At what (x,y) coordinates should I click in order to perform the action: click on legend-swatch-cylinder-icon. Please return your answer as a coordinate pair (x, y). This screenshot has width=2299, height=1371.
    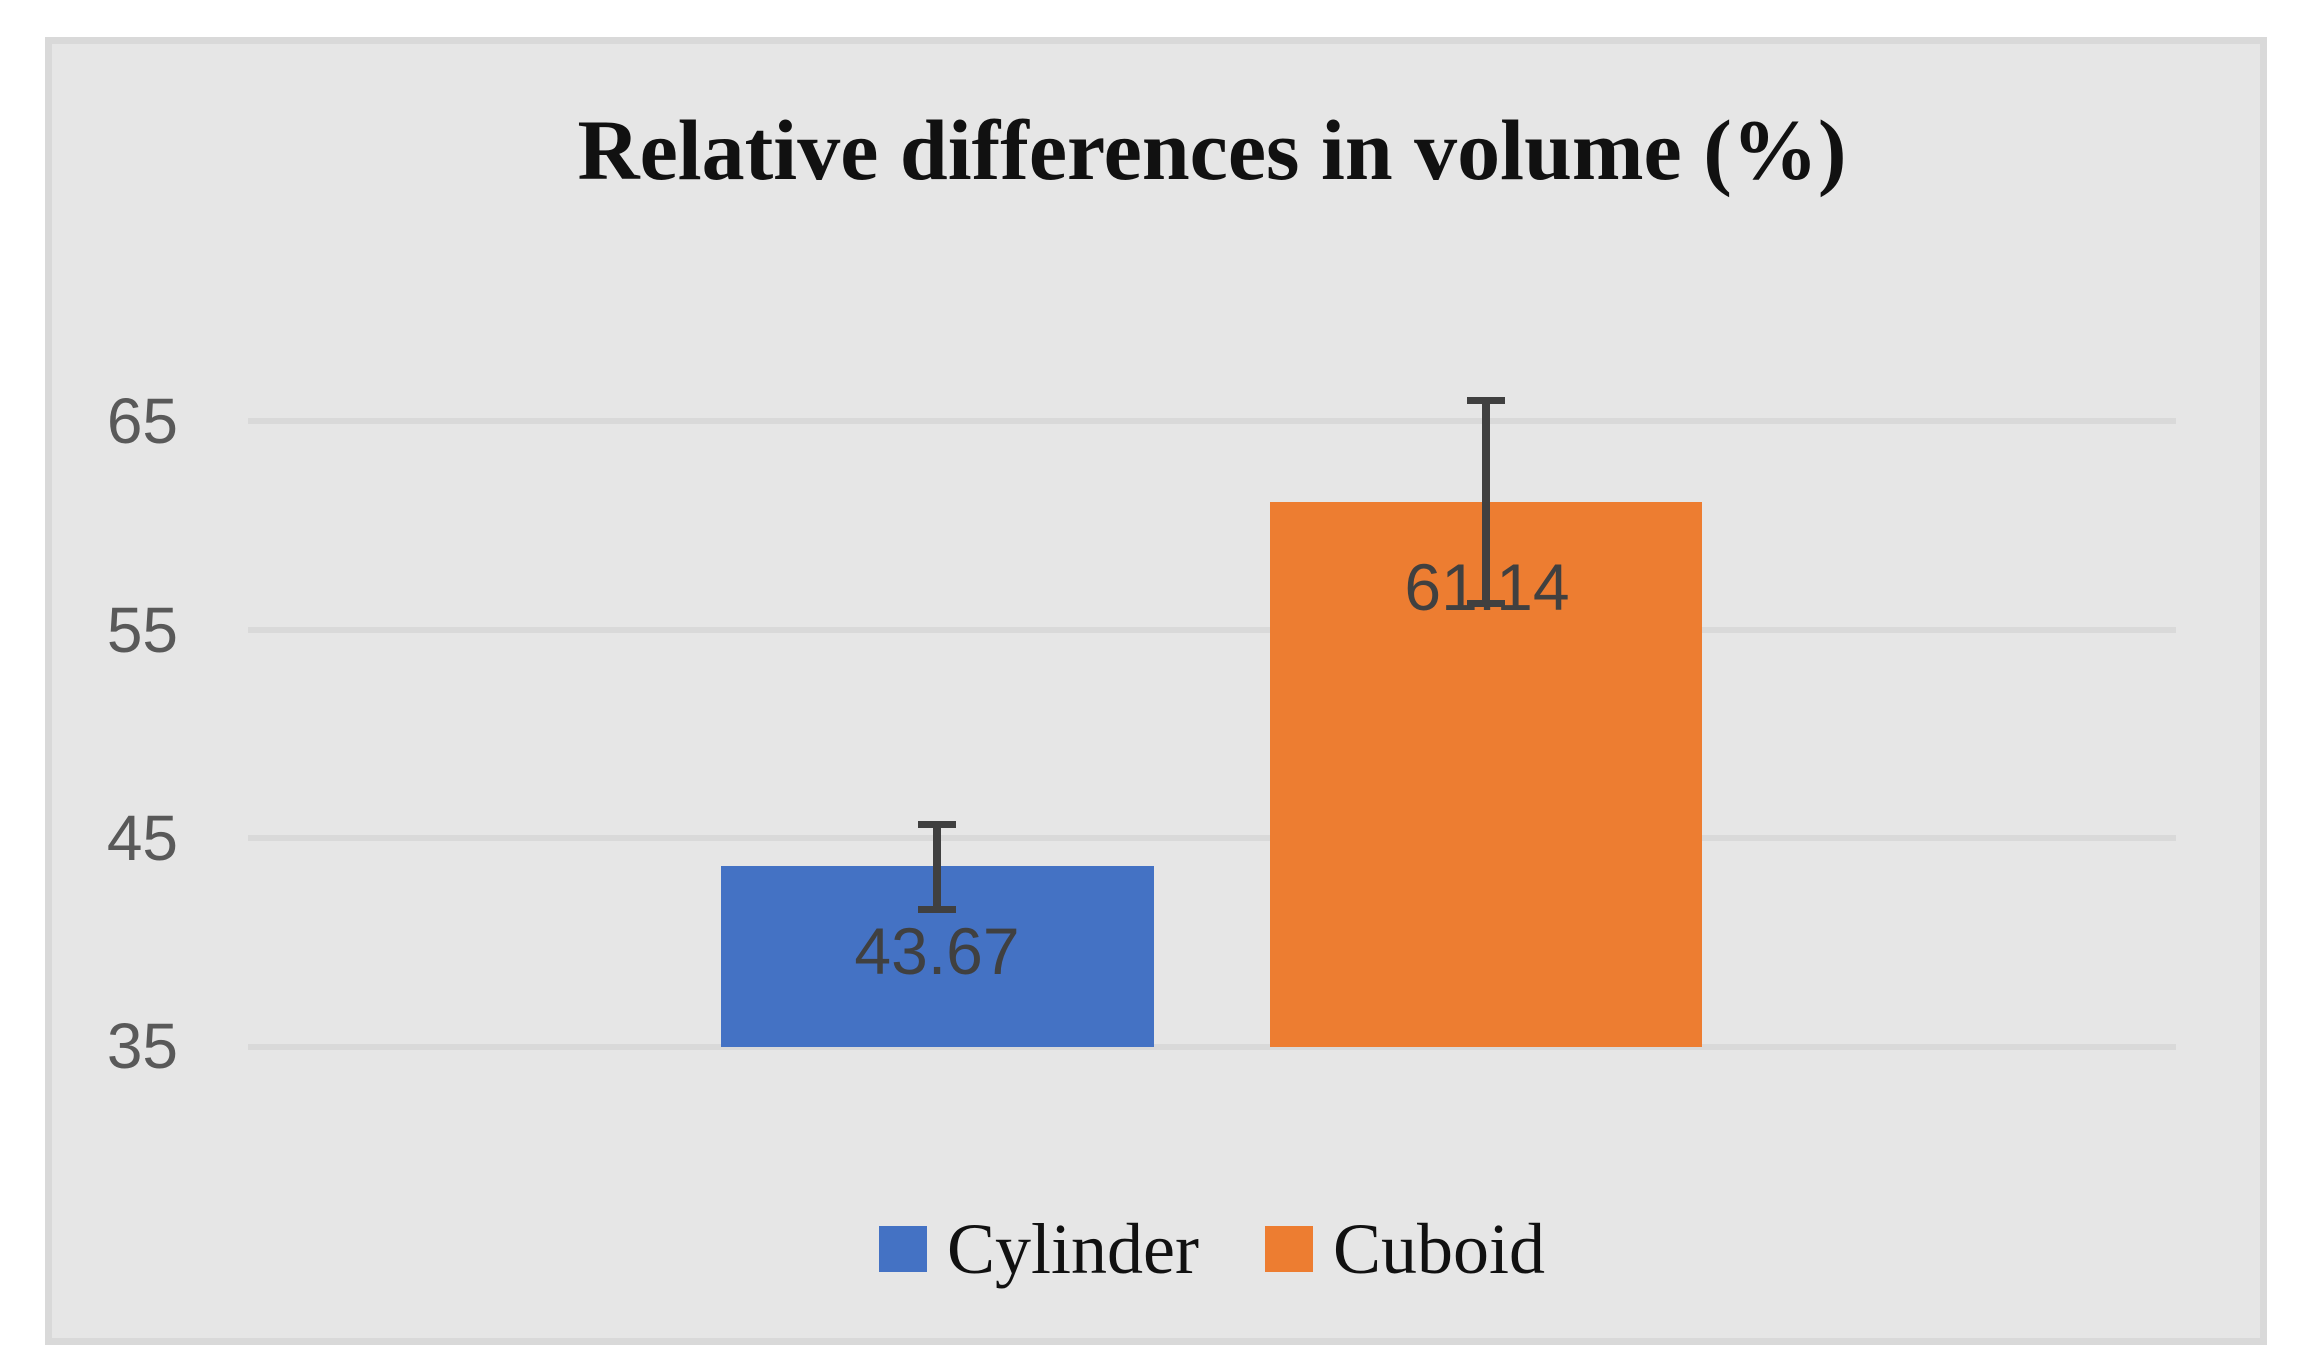
    Looking at the image, I should click on (903, 1249).